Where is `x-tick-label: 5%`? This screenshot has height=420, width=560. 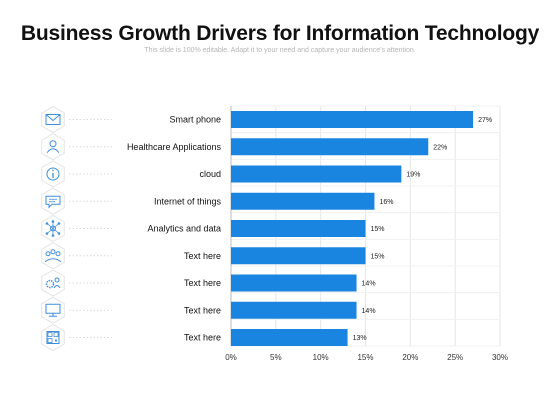
x-tick-label: 5% is located at coordinates (276, 357).